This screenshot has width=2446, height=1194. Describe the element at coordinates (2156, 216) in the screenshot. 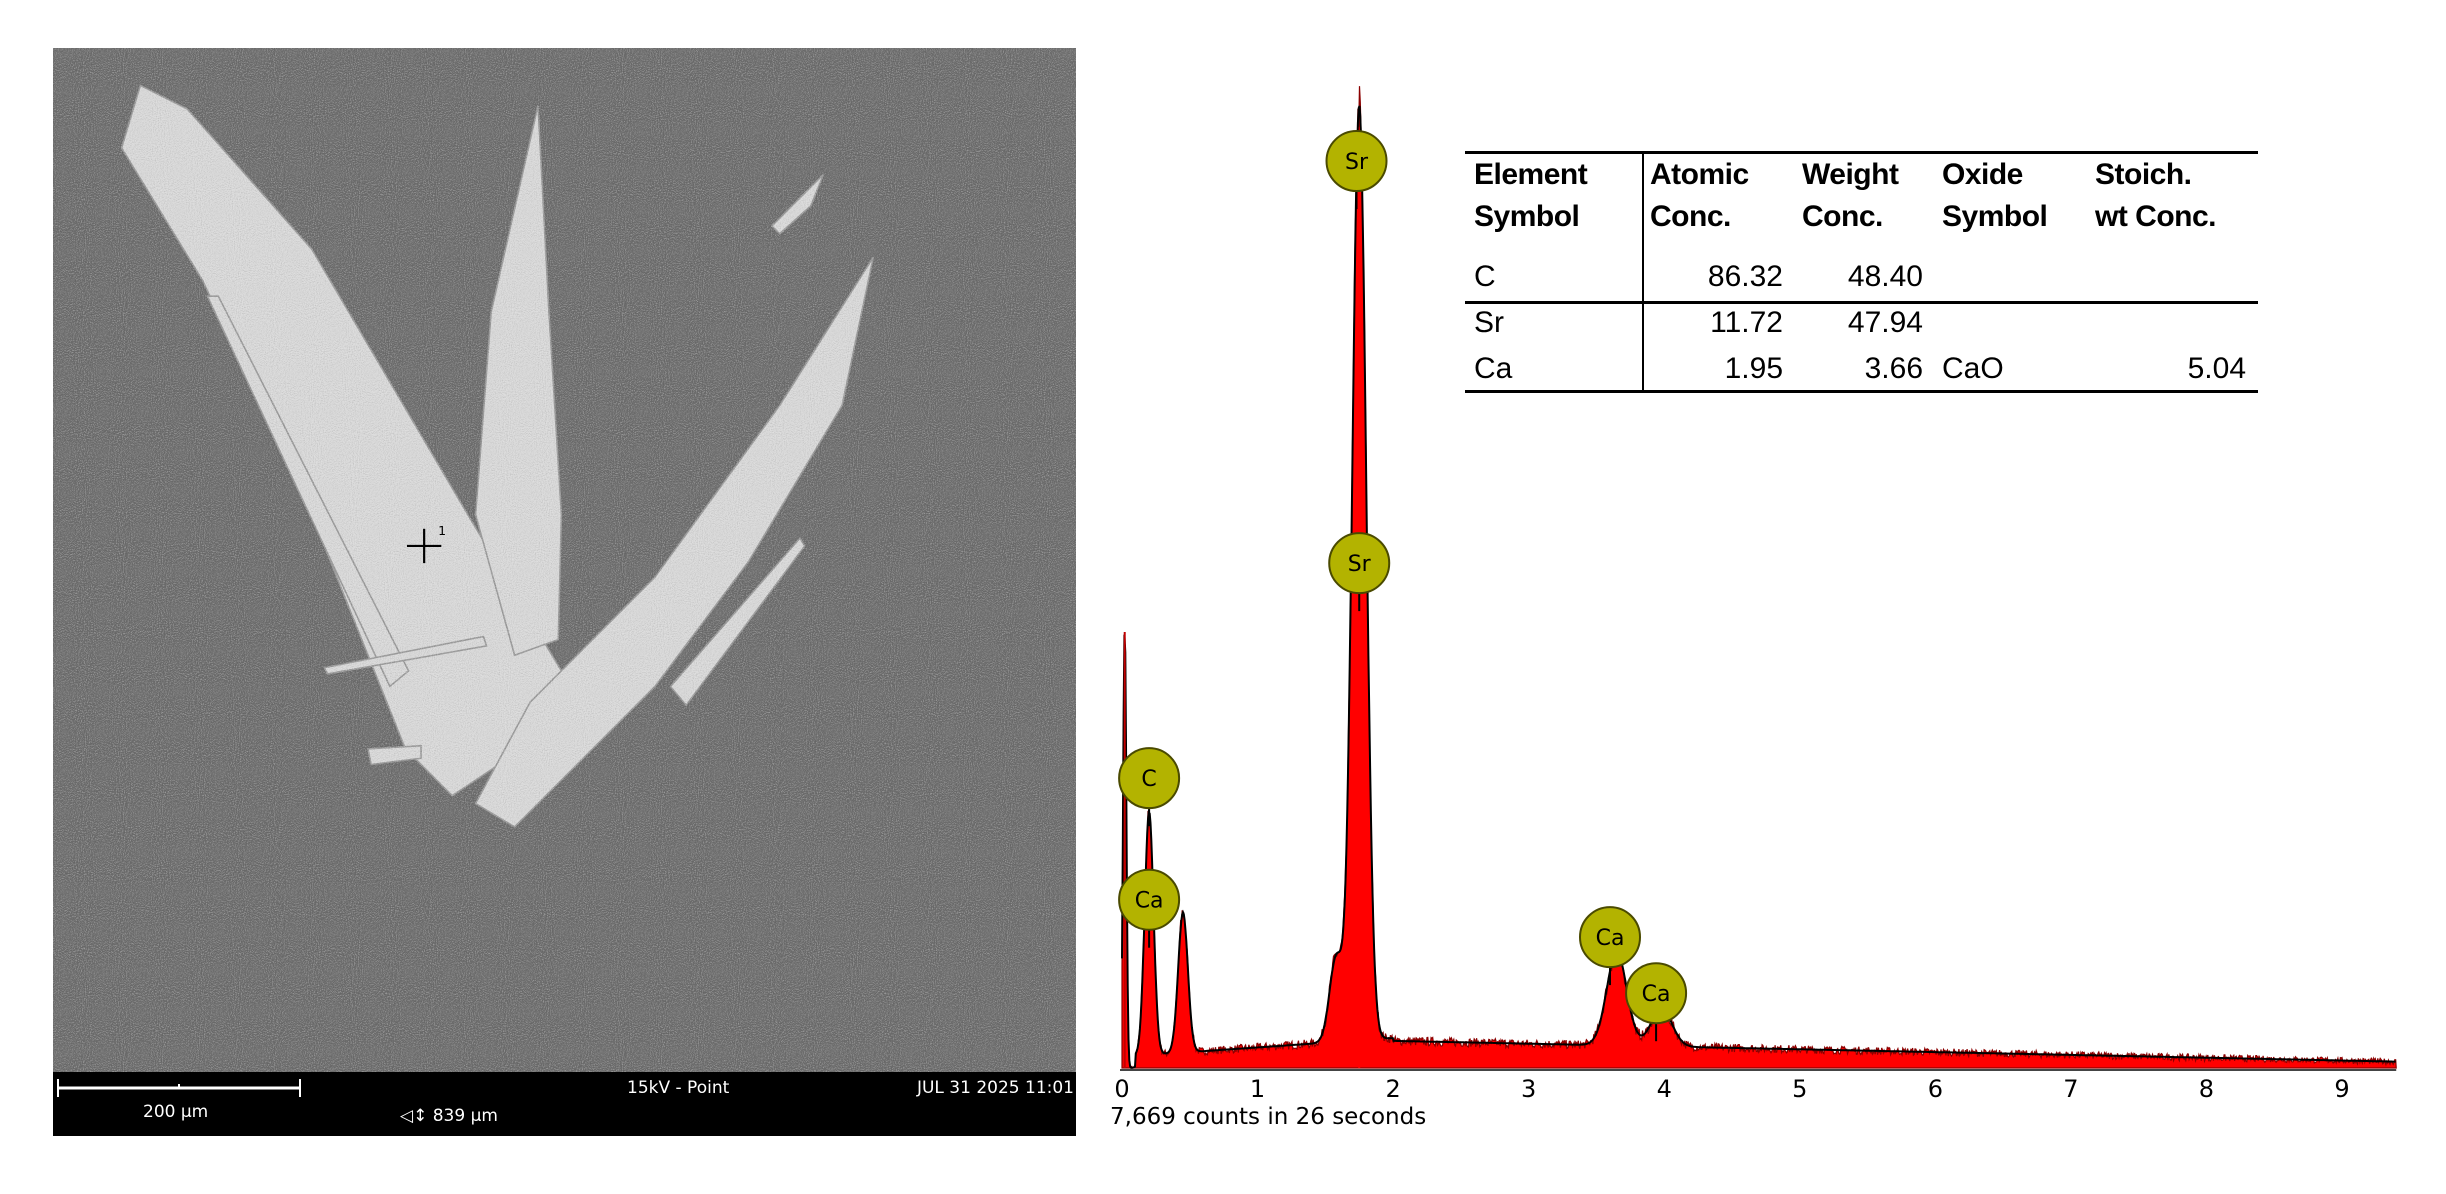

I see `header-stoich-2: wt Conc.` at that location.